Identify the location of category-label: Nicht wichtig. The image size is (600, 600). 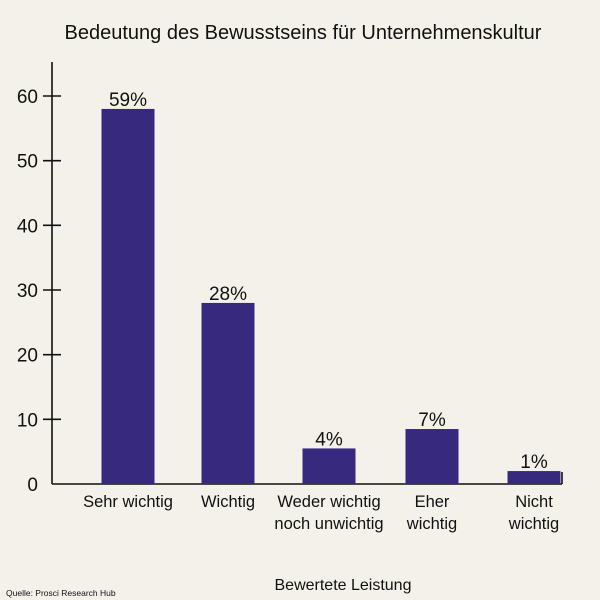
(533, 513).